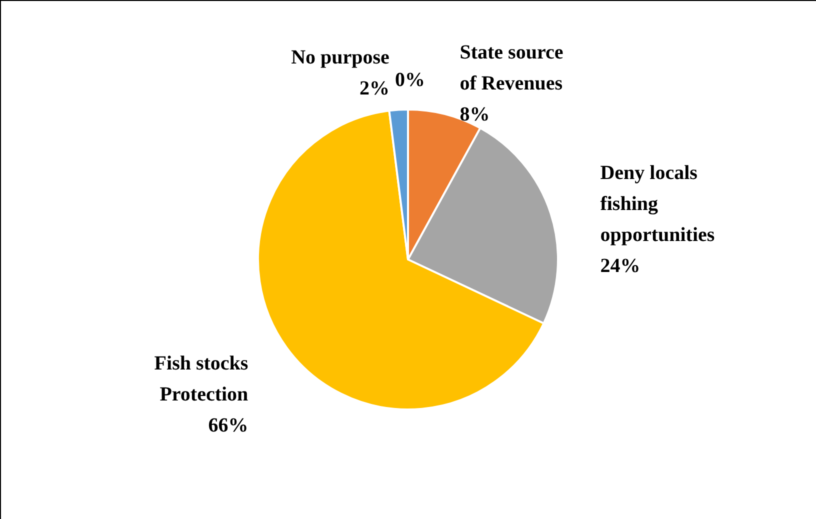  Describe the element at coordinates (340, 57) in the screenshot. I see `slice-label: No purpose` at that location.